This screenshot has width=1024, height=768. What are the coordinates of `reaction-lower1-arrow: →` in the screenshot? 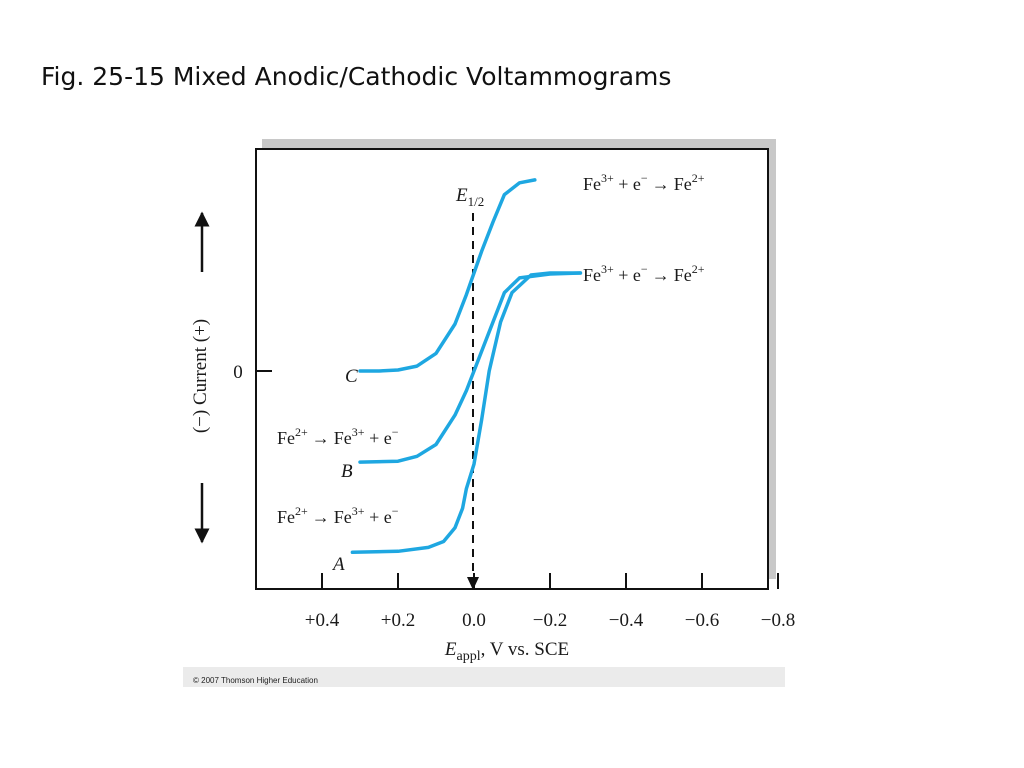 It's located at (321, 438).